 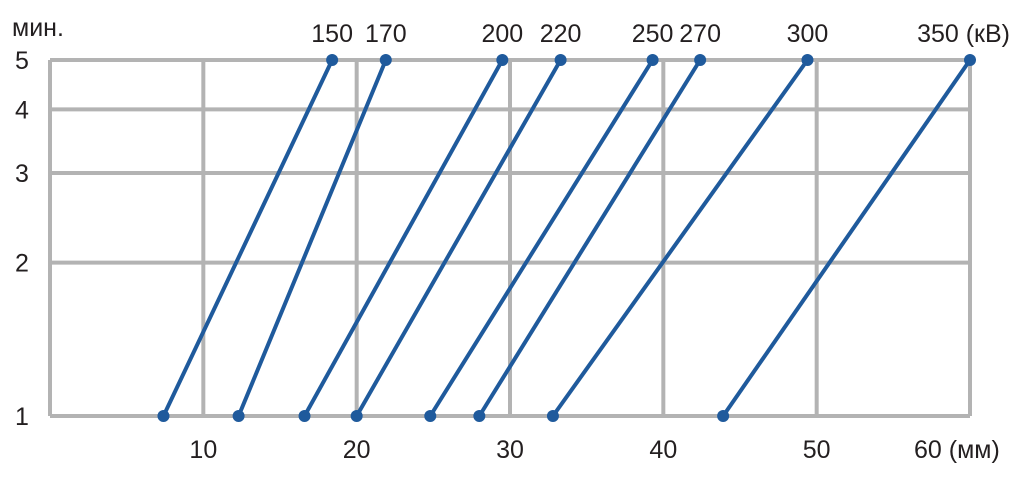 What do you see at coordinates (357, 450) in the screenshot?
I see `x-tick-label: 20` at bounding box center [357, 450].